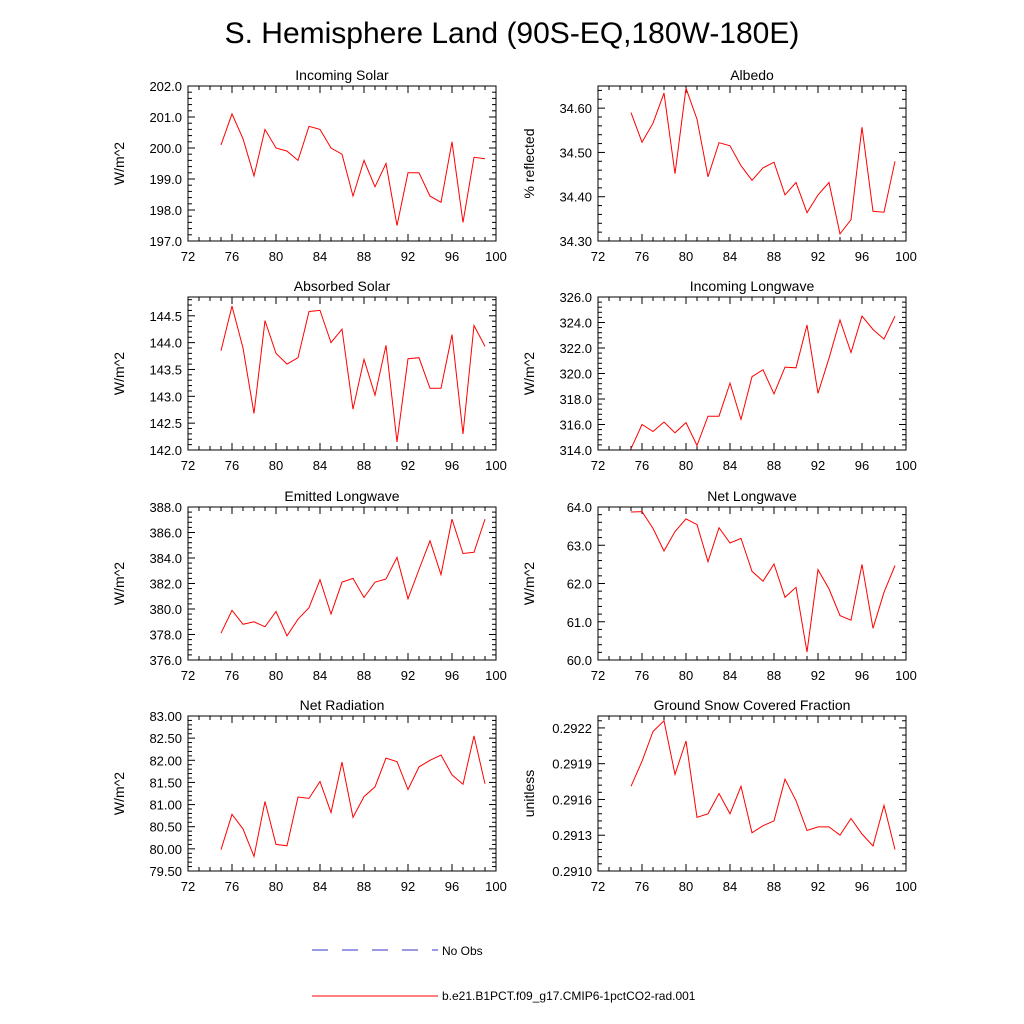 Image resolution: width=1024 pixels, height=1024 pixels. What do you see at coordinates (165, 782) in the screenshot?
I see `y-tick-label: 81.50` at bounding box center [165, 782].